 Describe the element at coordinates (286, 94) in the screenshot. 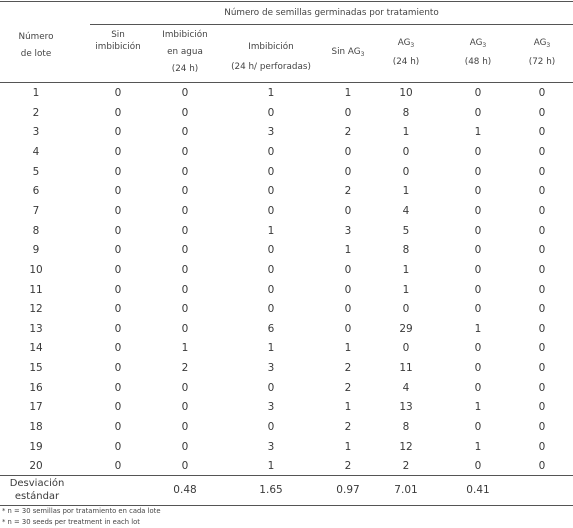

I see `table-row: 1 0 0 1 1 10 0 0` at that location.